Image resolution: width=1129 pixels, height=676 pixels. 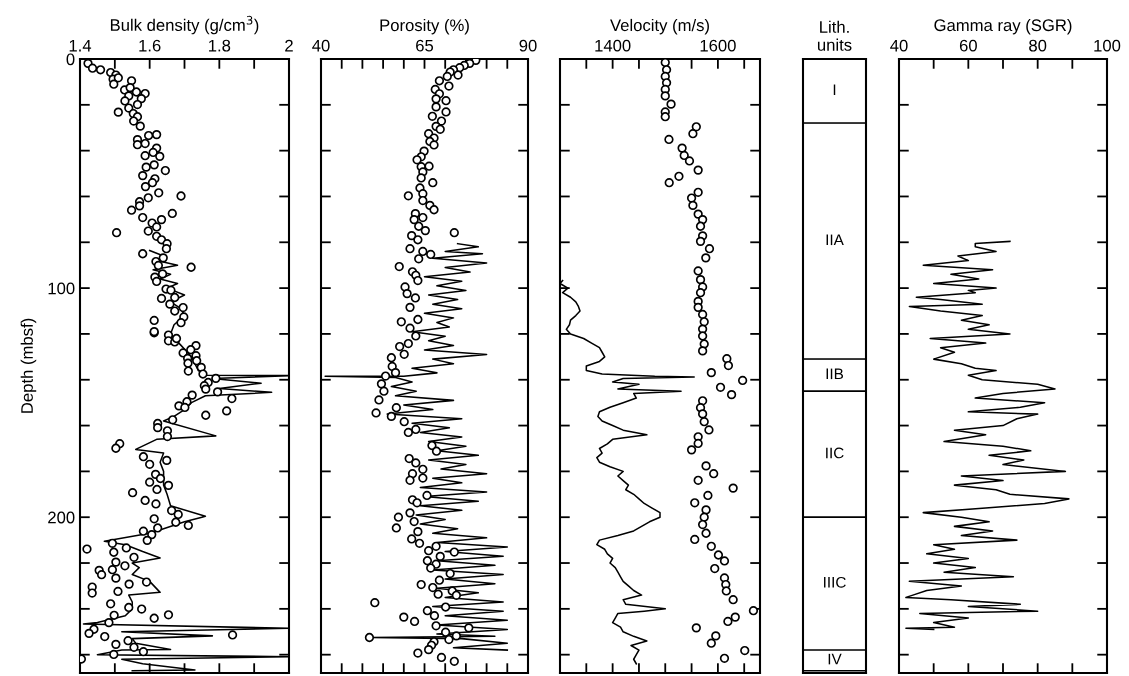 I want to click on x-tick-label: 60, so click(x=968, y=45).